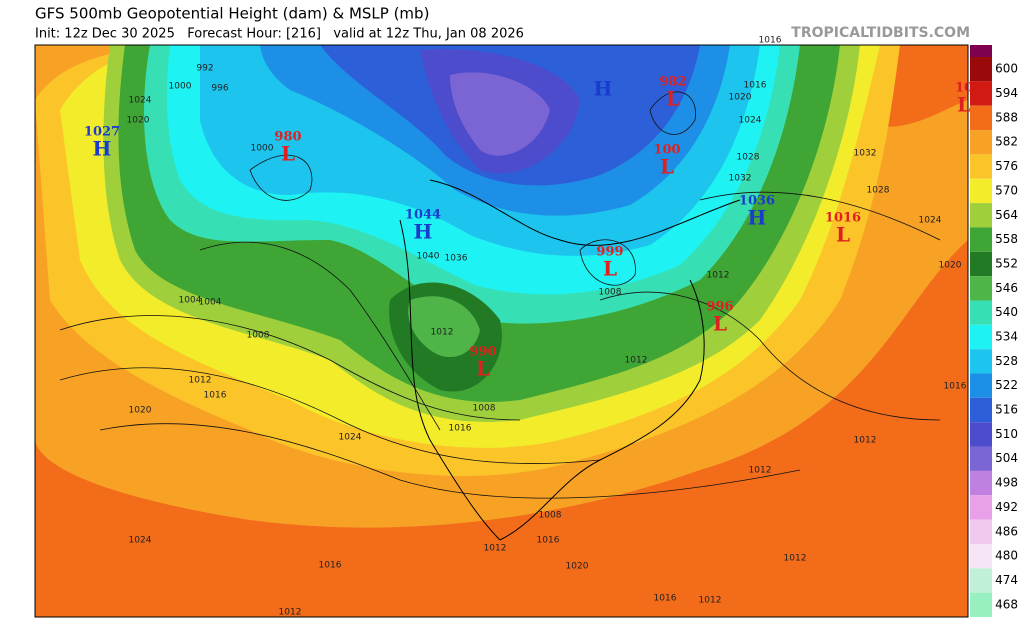  Describe the element at coordinates (843, 218) in the screenshot. I see `center-pressure: 1016` at that location.